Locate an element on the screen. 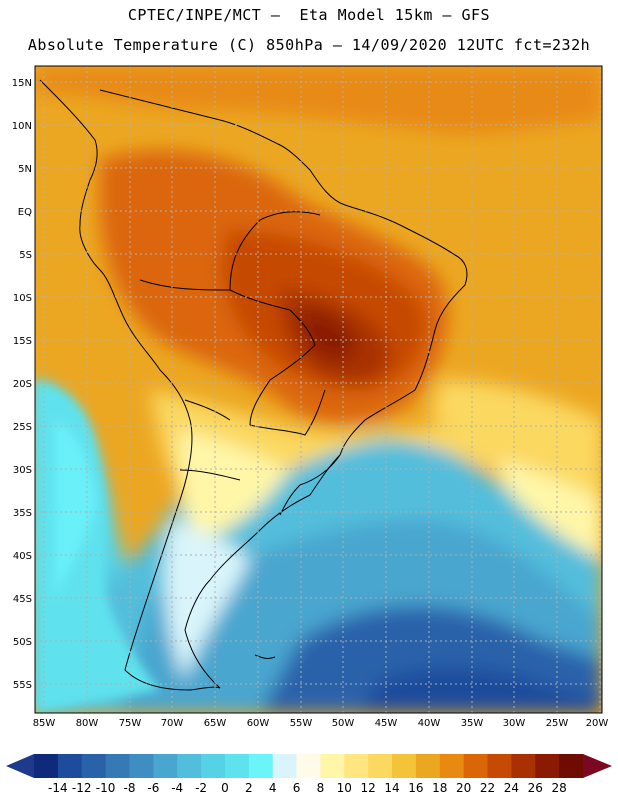  lon-tick-label: 30W is located at coordinates (514, 723).